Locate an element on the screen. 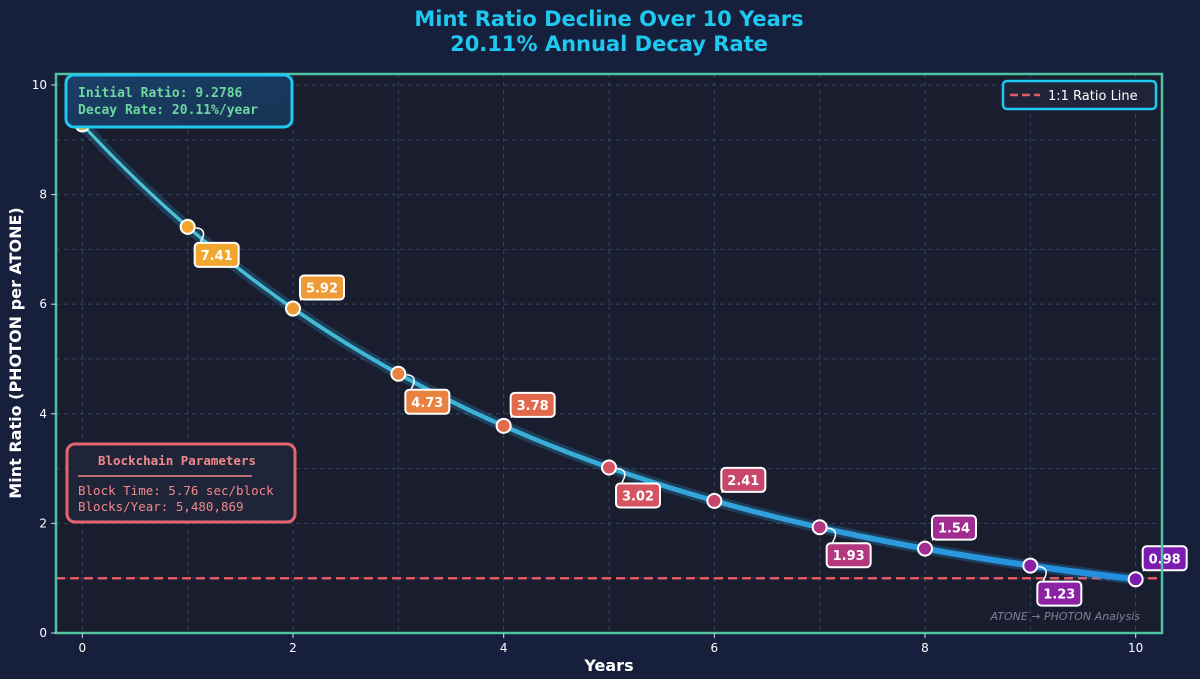  legend-frame is located at coordinates (1079, 95).